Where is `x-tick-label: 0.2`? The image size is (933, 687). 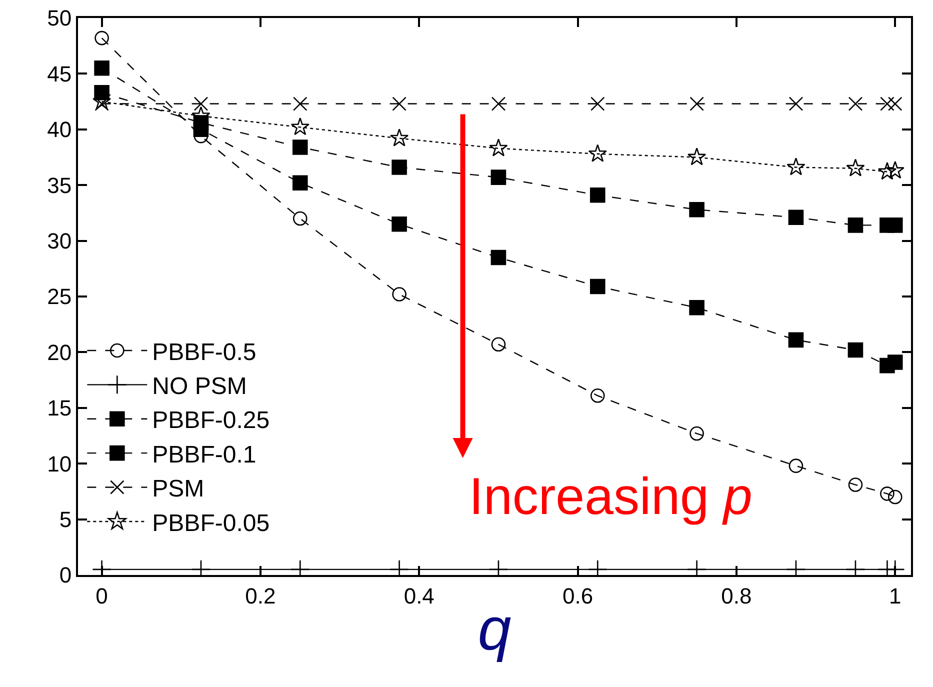 x-tick-label: 0.2 is located at coordinates (260, 595).